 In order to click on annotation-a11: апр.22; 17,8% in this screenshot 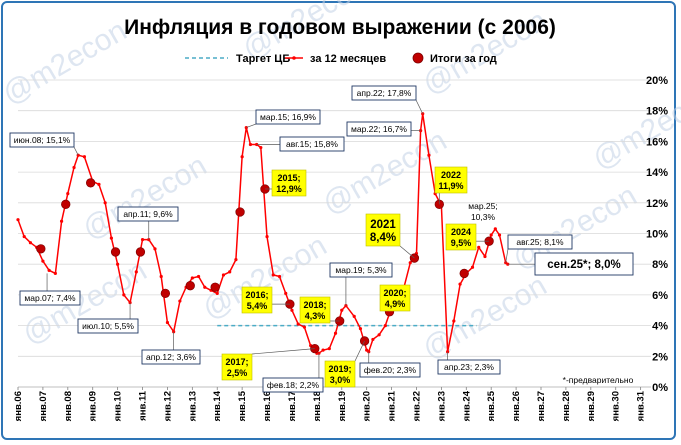, I will do `click(387, 99)`.